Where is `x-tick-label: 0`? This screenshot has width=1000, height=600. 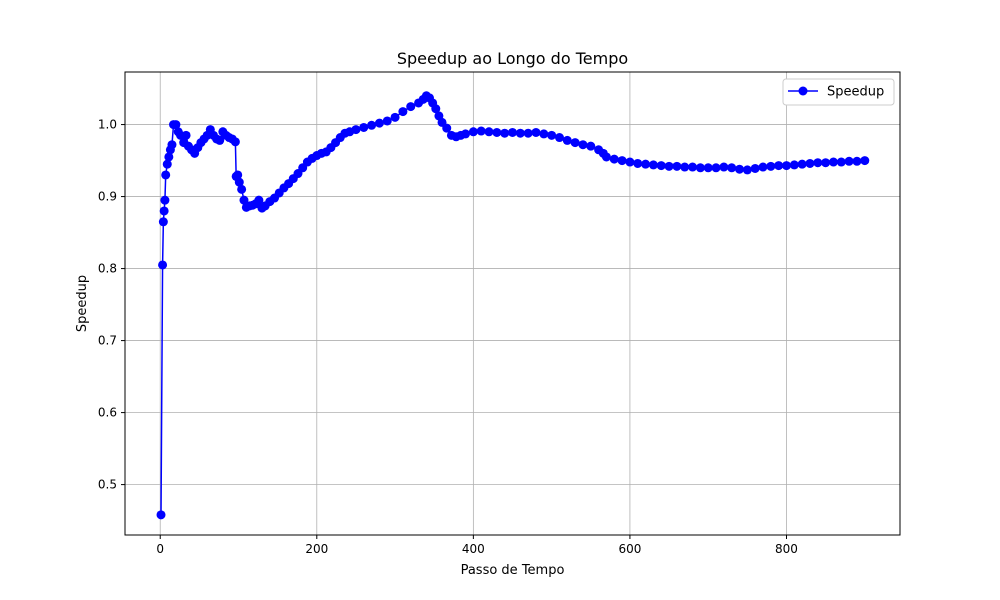
x-tick-label: 0 is located at coordinates (160, 549).